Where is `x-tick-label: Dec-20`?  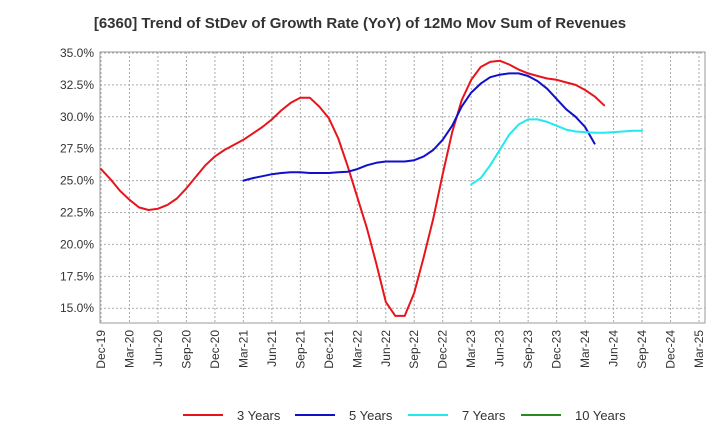 x-tick-label: Dec-20 is located at coordinates (215, 349).